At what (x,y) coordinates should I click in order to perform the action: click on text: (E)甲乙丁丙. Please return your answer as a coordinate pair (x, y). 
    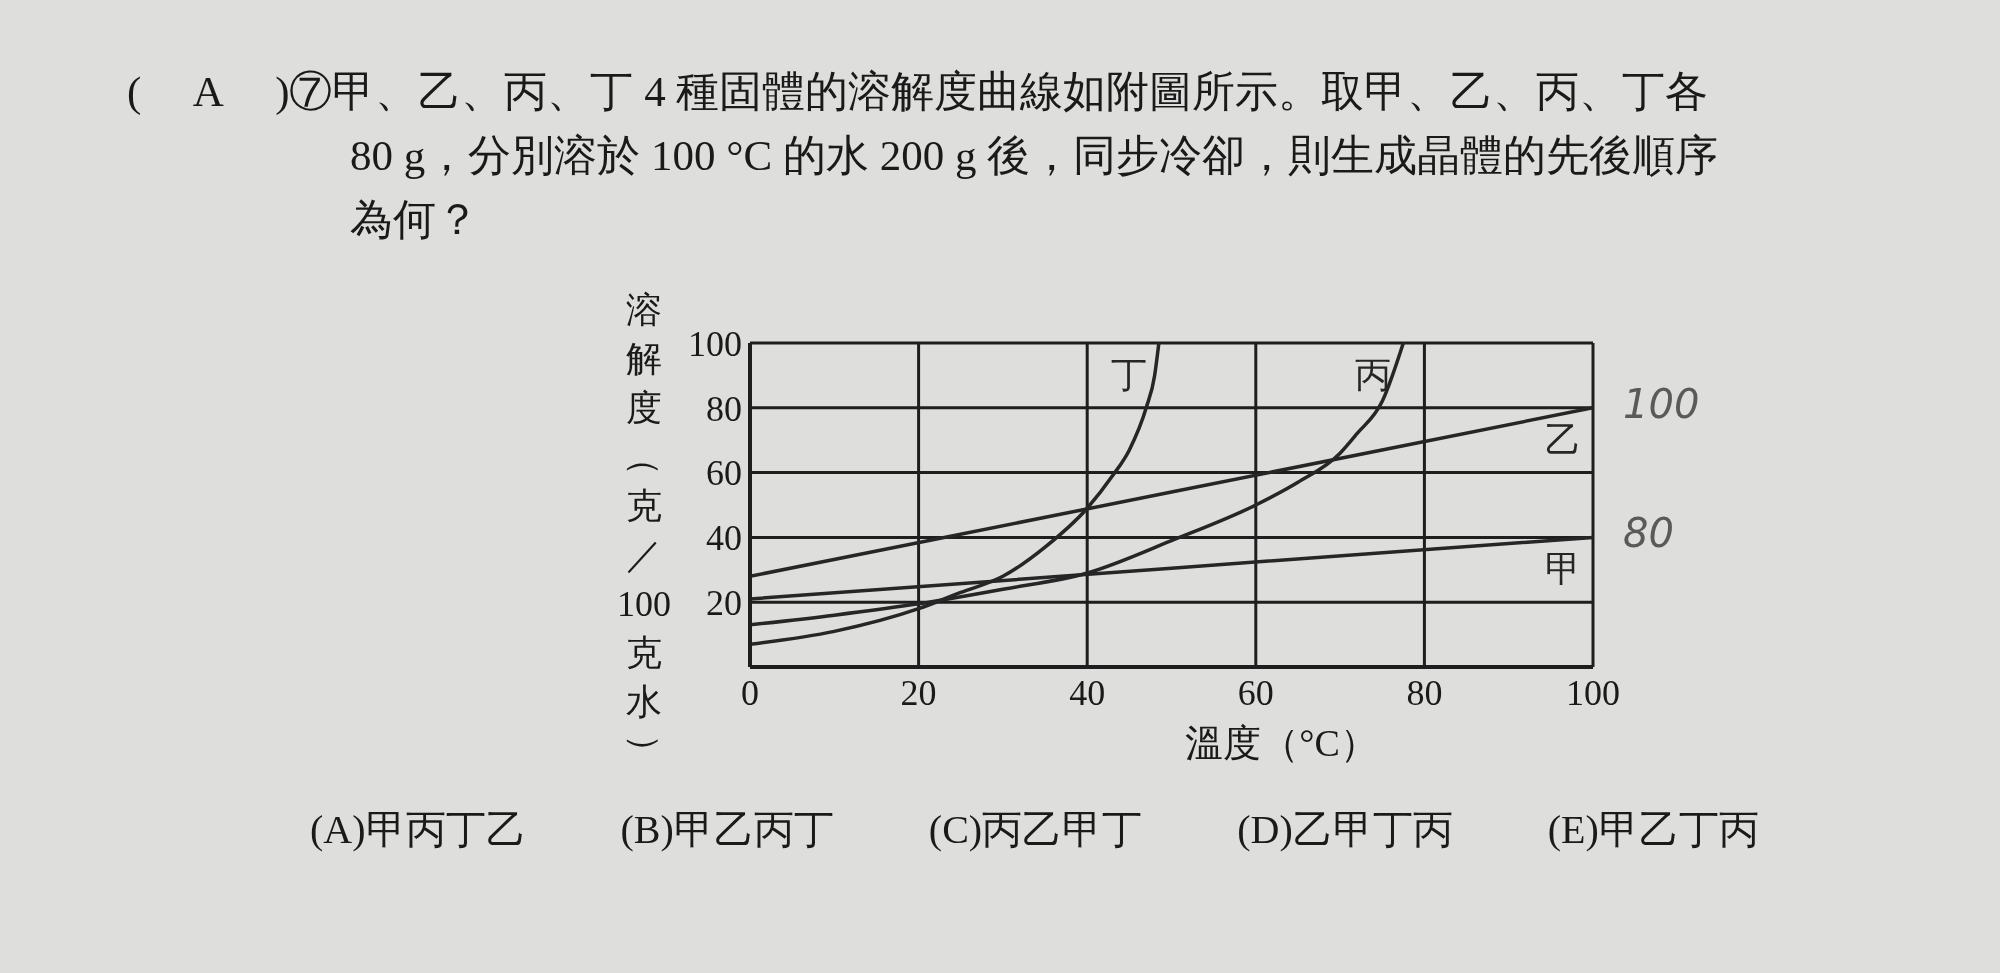
    Looking at the image, I should click on (1653, 830).